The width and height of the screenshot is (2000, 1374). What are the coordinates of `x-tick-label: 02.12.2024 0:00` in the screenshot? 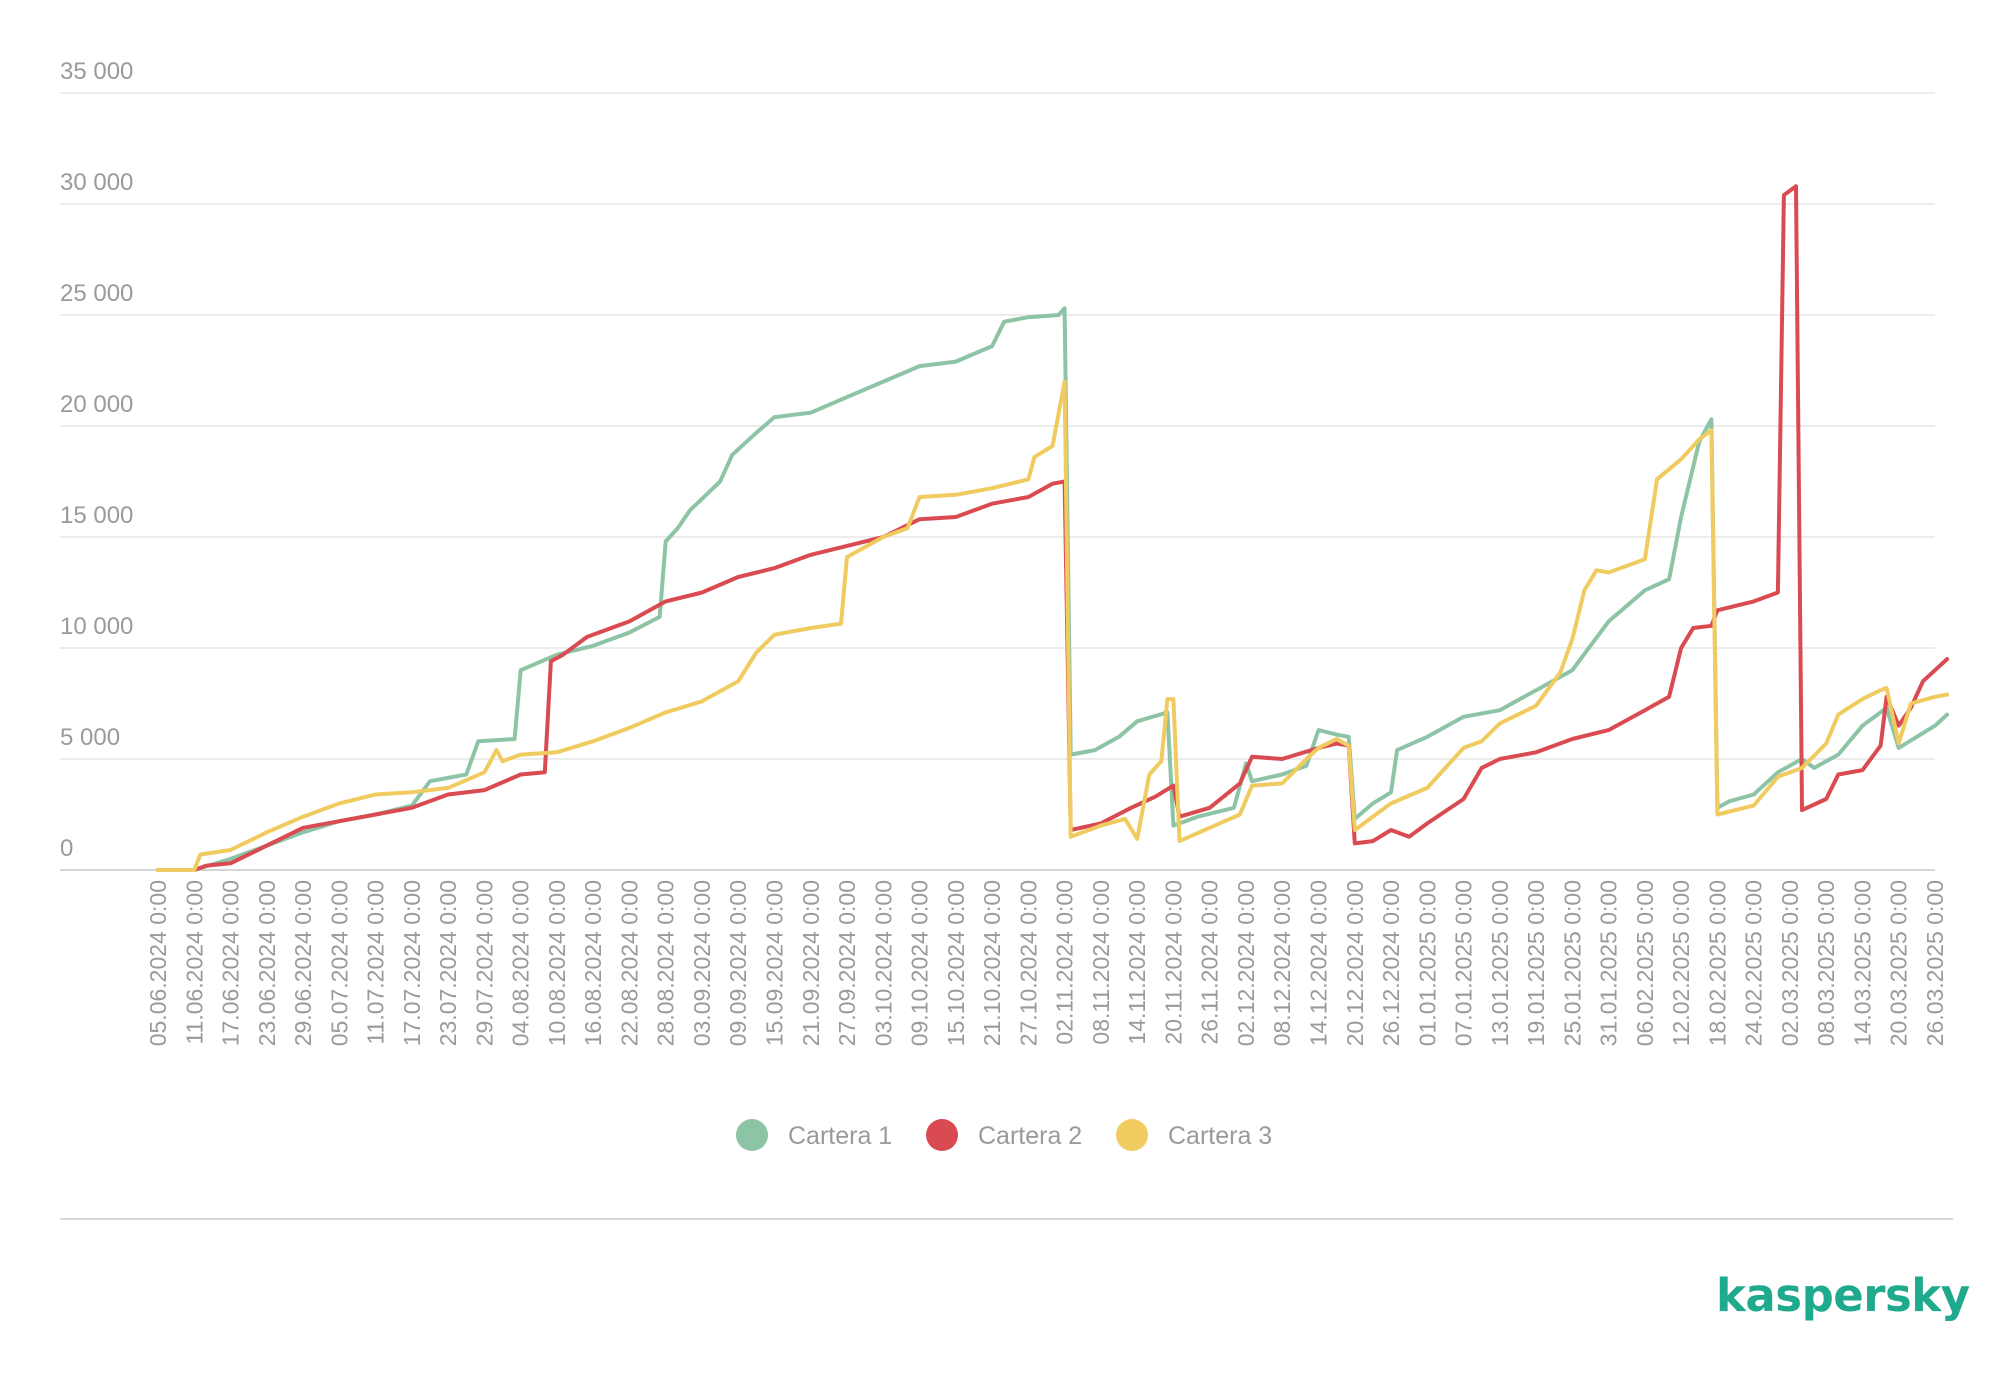 It's located at (1246, 963).